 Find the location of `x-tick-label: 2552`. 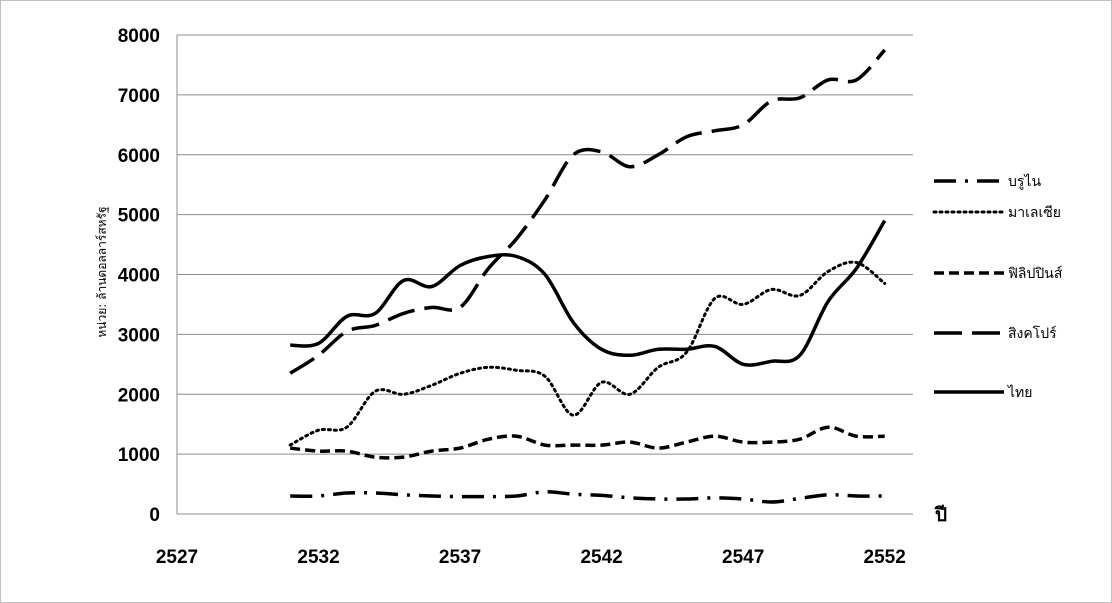

x-tick-label: 2552 is located at coordinates (885, 557).